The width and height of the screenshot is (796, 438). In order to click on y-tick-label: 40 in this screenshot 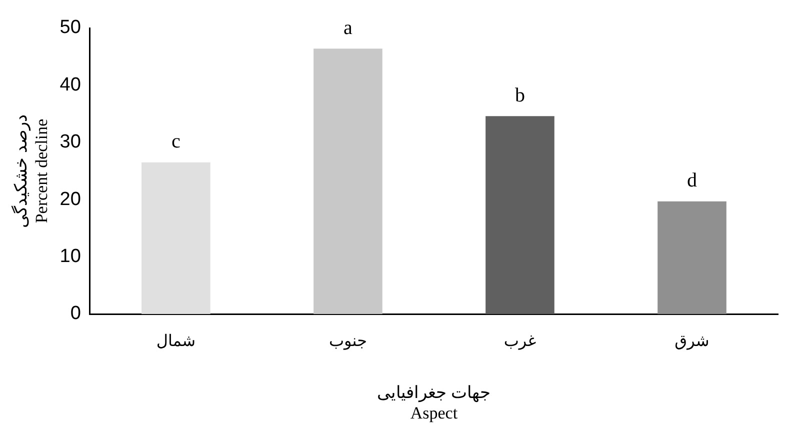, I will do `click(70, 85)`.